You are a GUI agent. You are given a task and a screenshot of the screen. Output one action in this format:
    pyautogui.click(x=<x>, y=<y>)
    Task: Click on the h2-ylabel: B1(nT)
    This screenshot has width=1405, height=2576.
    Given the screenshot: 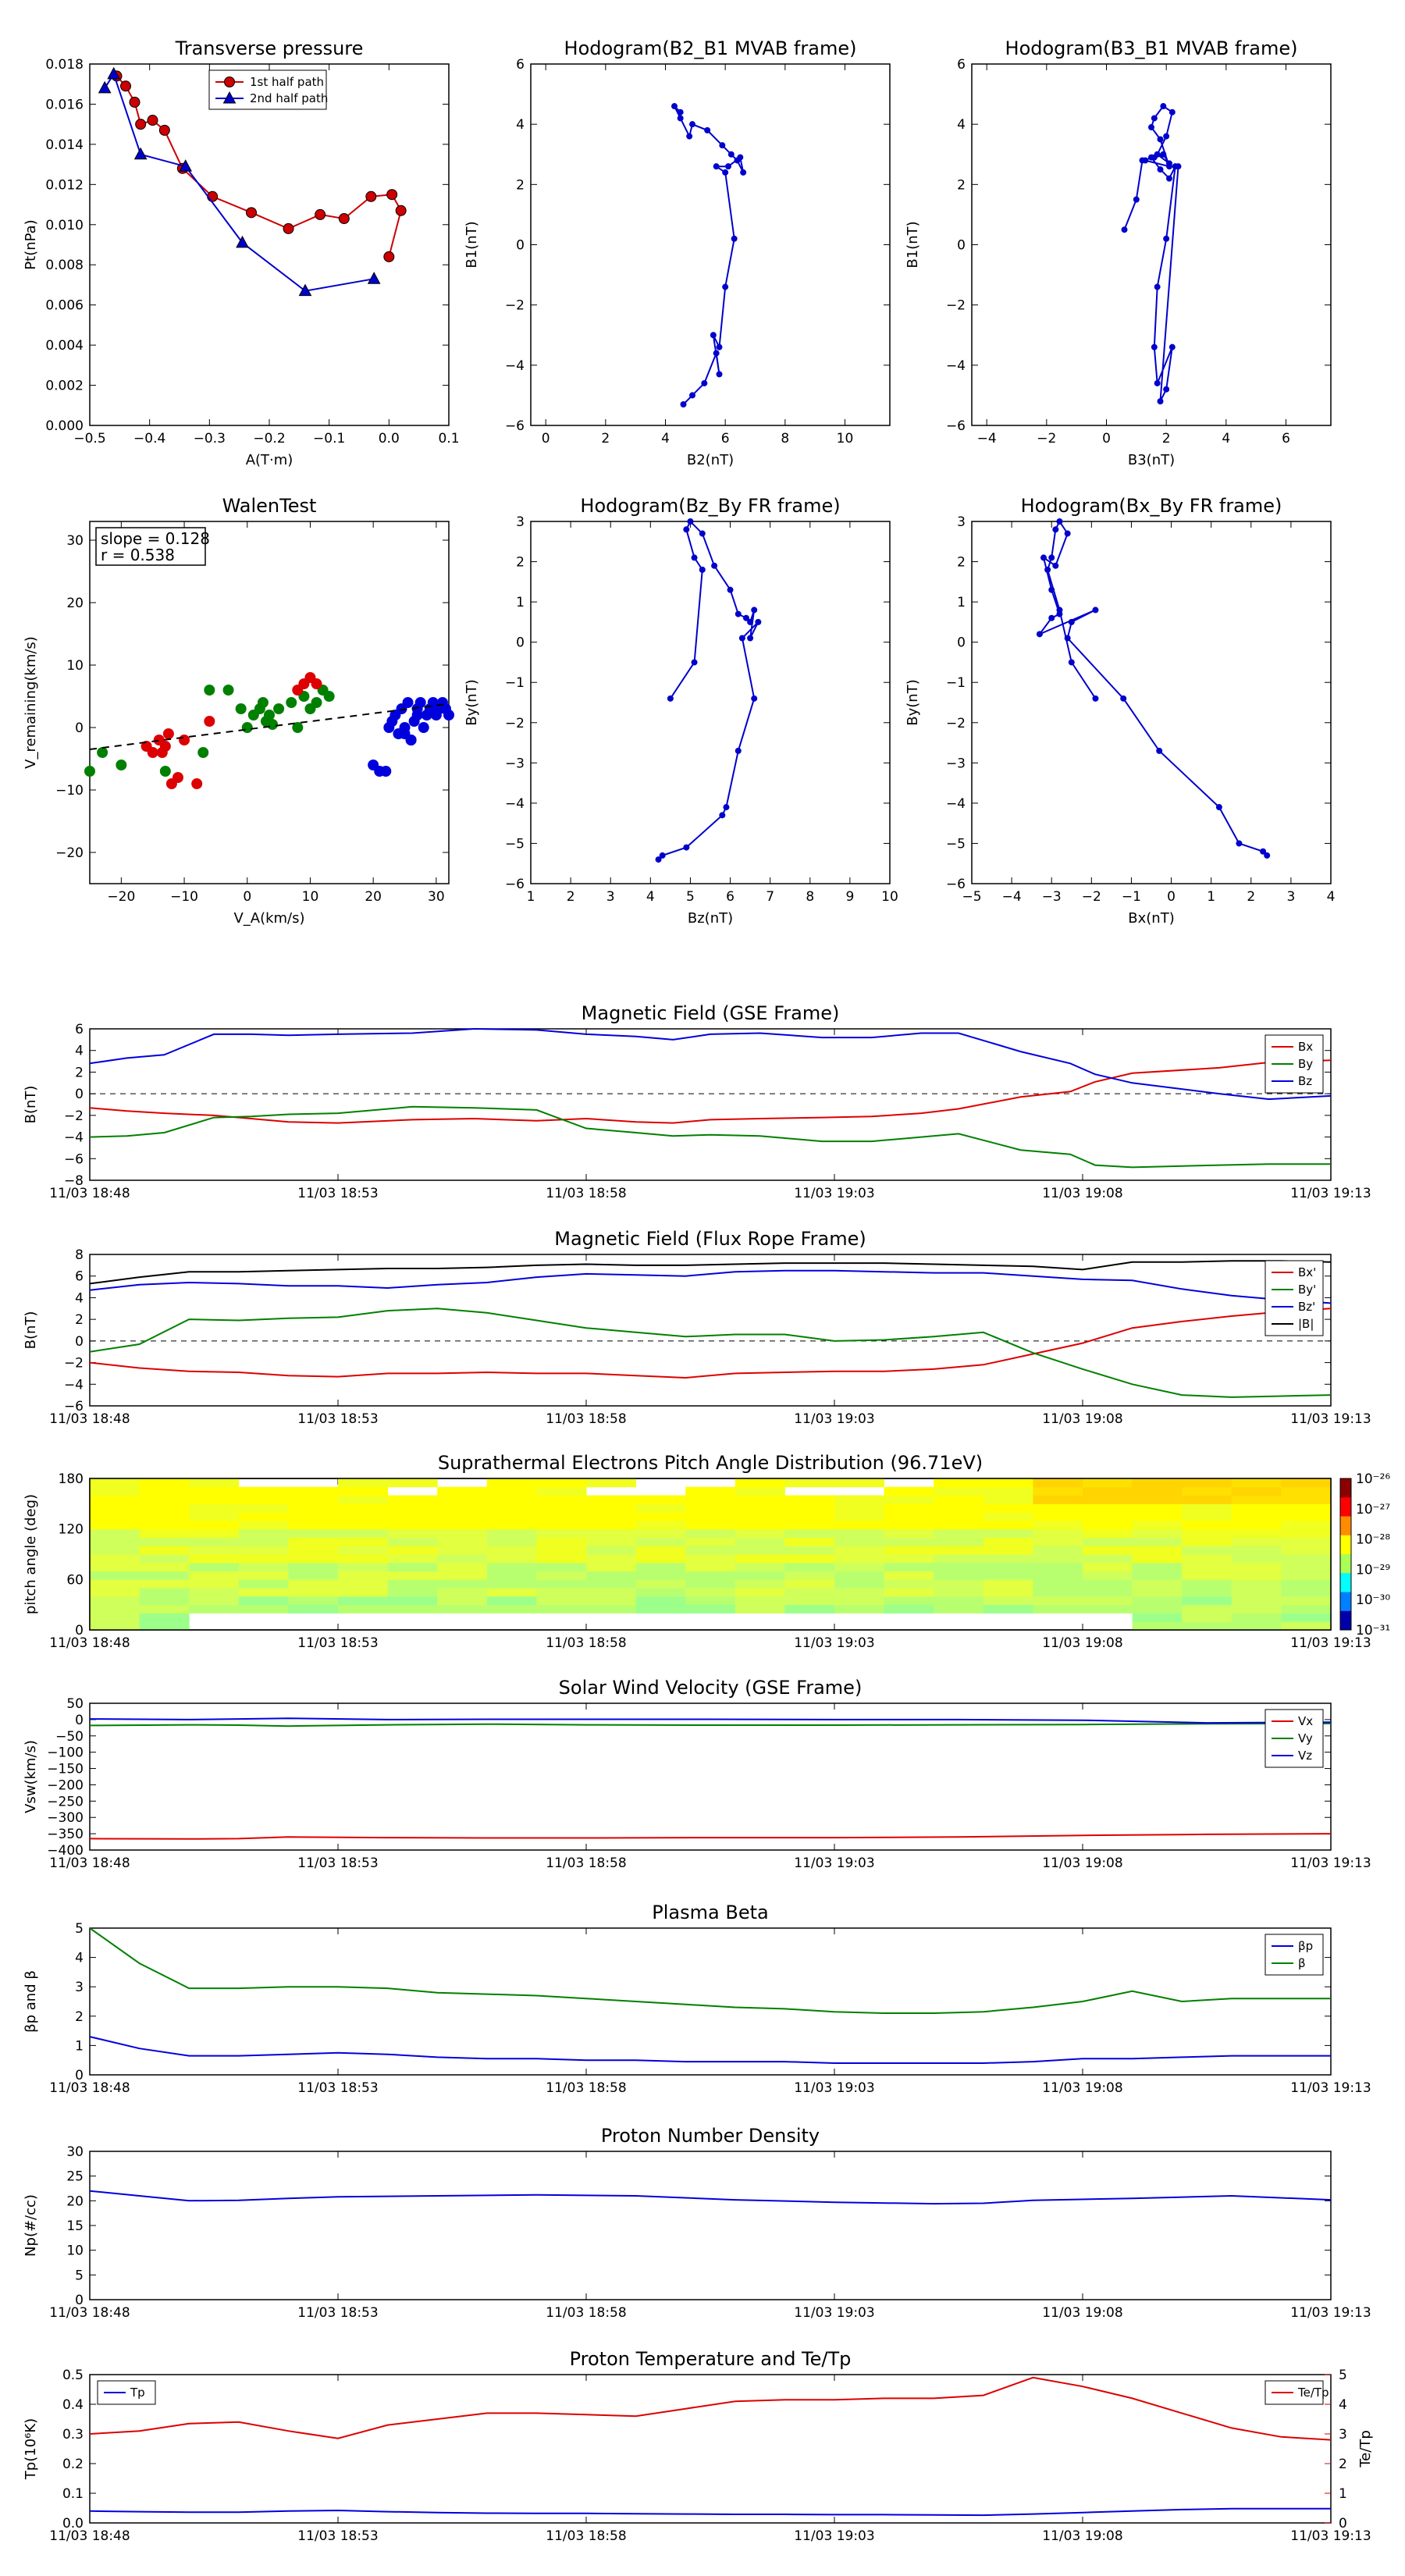 What is the action you would take?
    pyautogui.click(x=913, y=245)
    